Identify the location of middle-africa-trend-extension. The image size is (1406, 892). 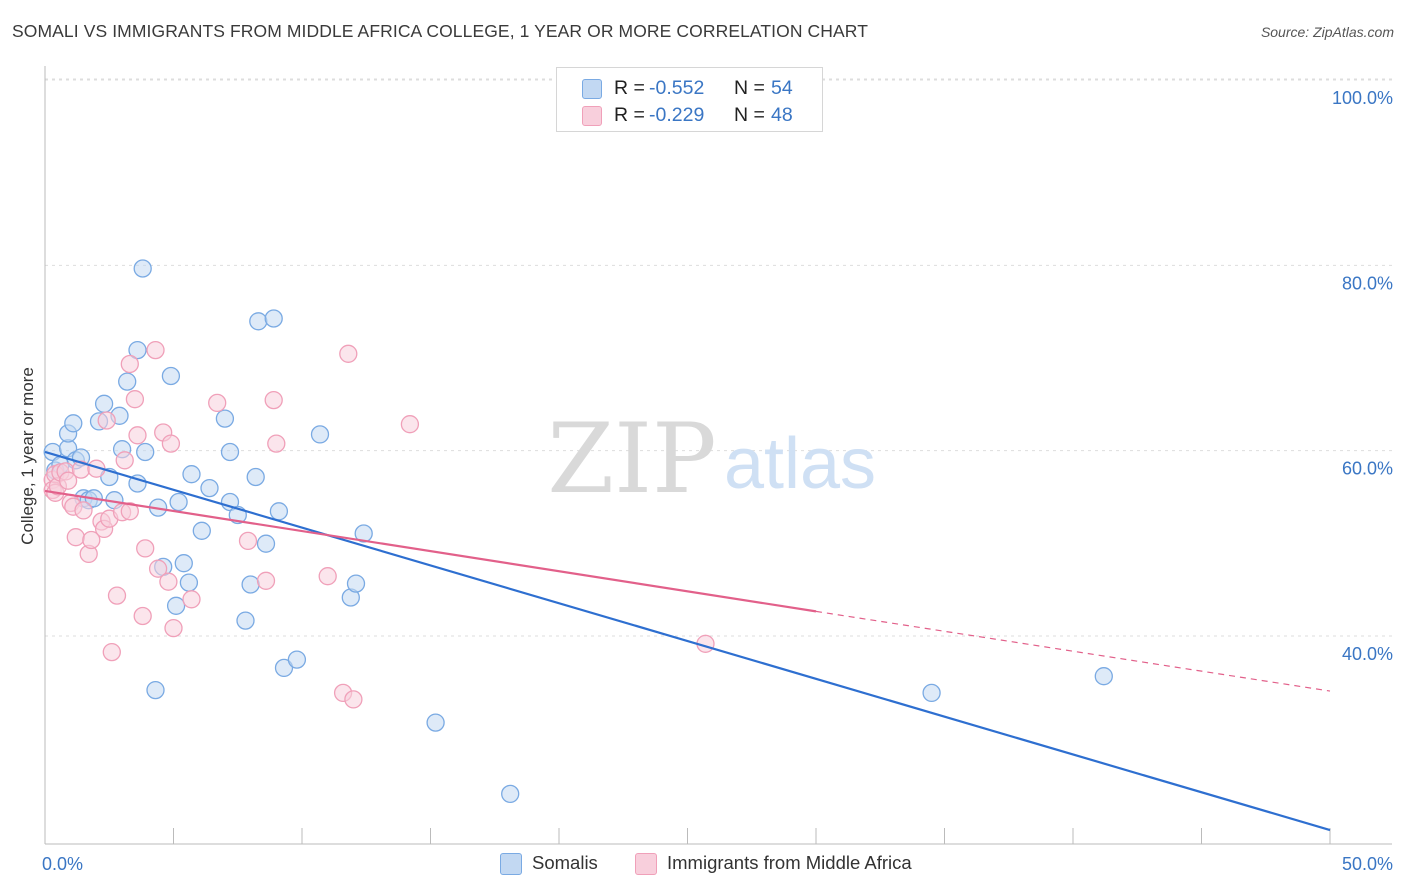
(1073, 651).